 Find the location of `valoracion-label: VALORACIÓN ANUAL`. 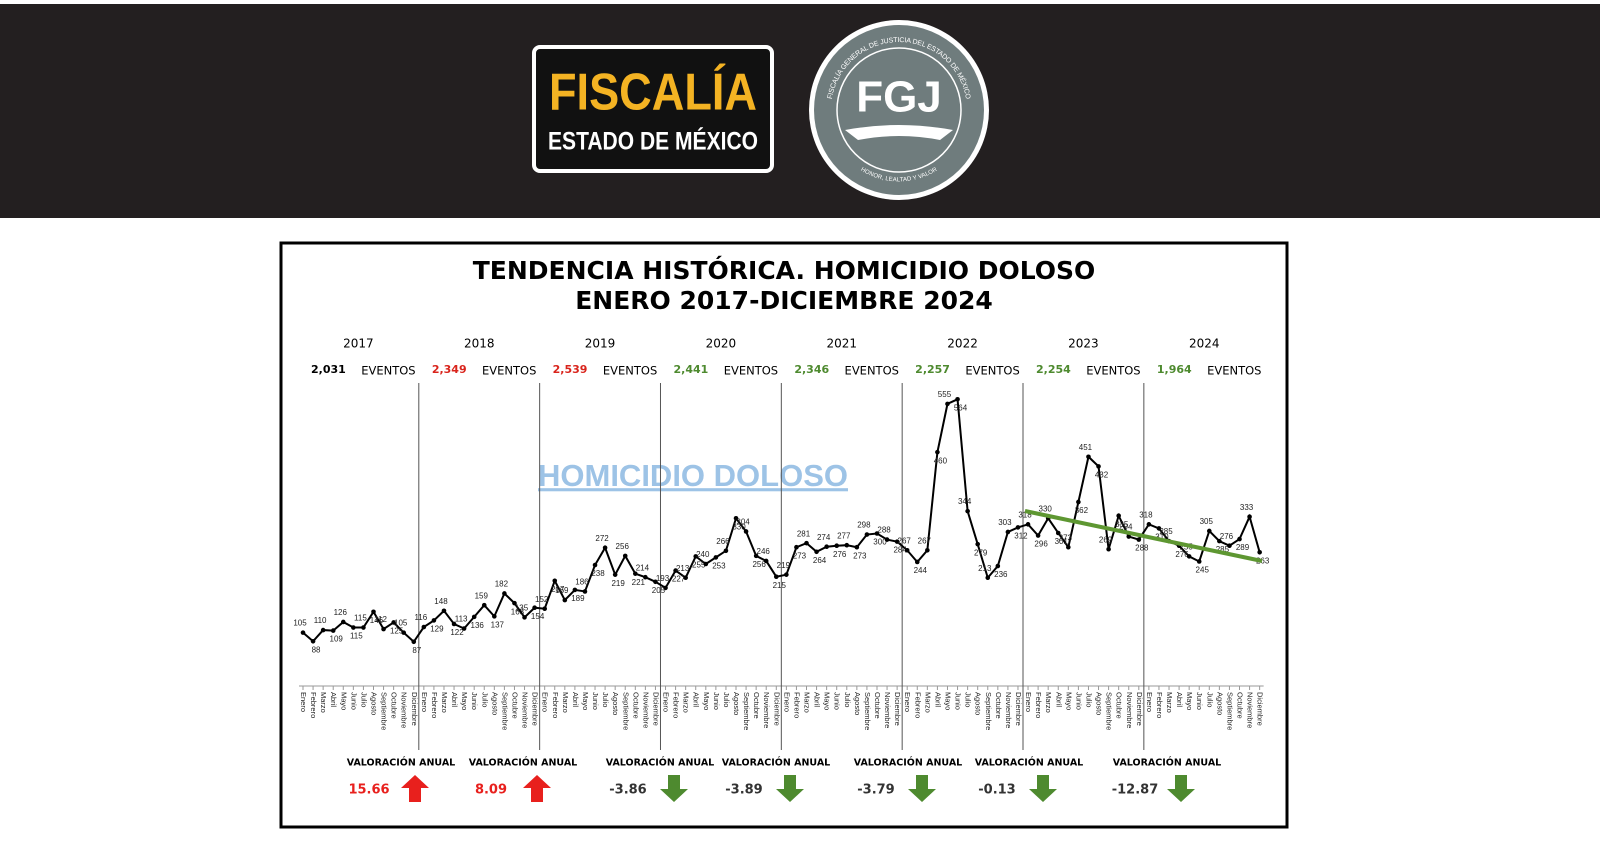

valoracion-label: VALORACIÓN ANUAL is located at coordinates (776, 763).